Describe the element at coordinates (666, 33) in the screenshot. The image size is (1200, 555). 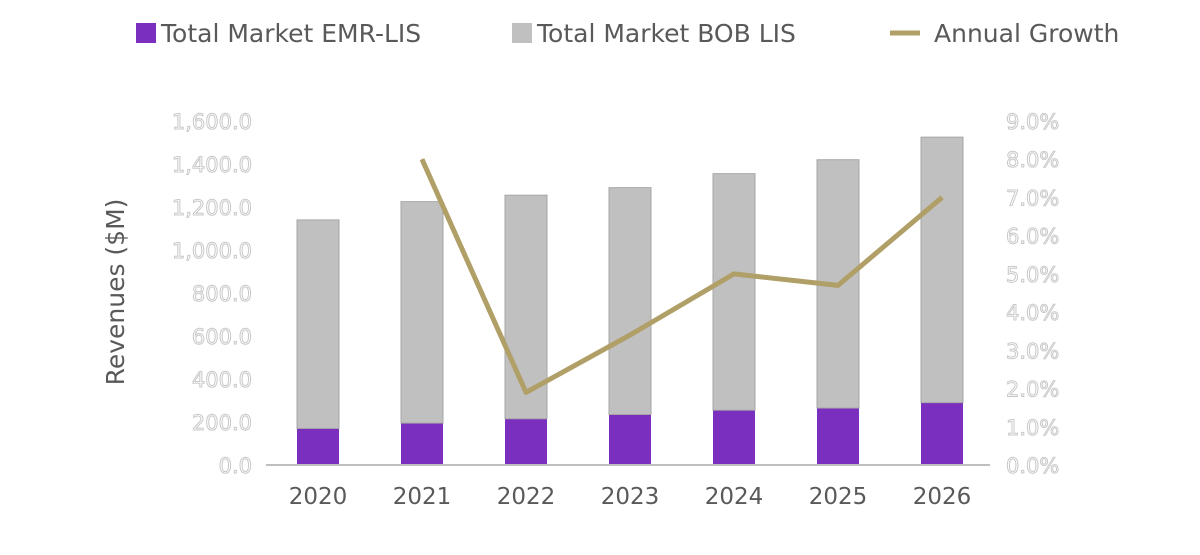
I see `legend-label-1: Total Market BOB LIS` at that location.